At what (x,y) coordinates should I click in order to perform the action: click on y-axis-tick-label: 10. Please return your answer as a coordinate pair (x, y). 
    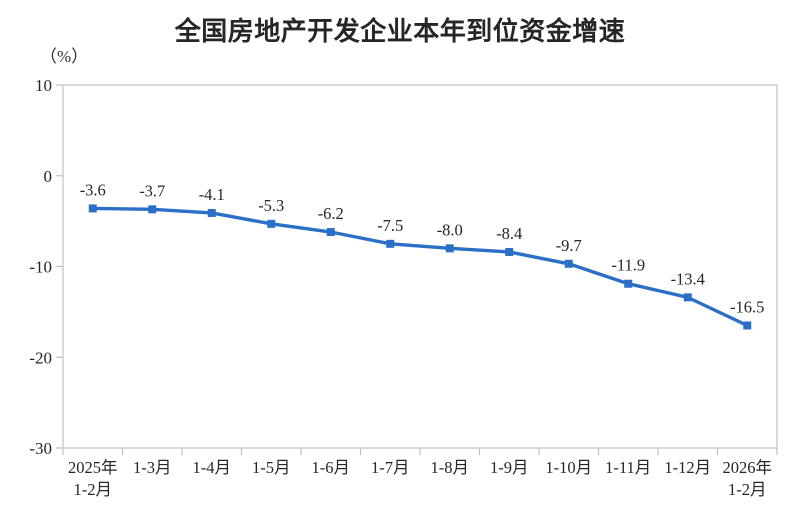
    Looking at the image, I should click on (43, 85).